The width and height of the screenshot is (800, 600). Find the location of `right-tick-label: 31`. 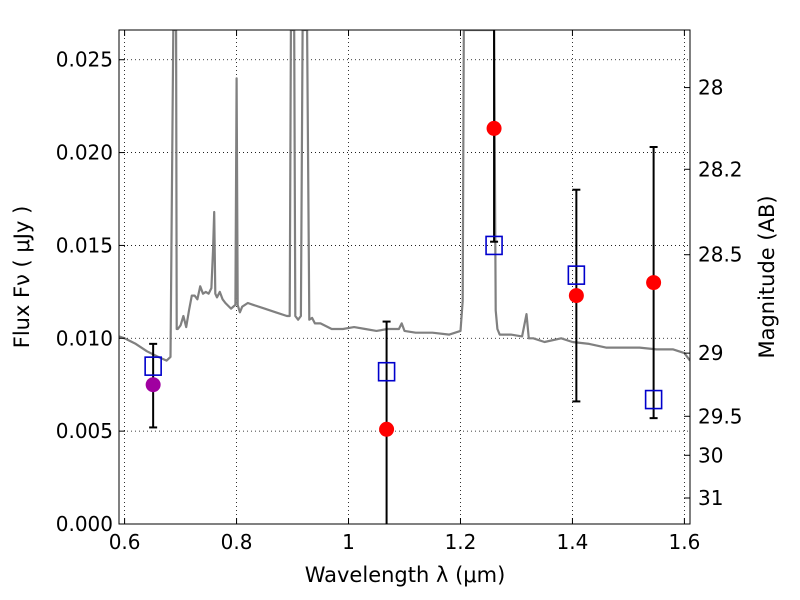

right-tick-label: 31 is located at coordinates (710, 498).